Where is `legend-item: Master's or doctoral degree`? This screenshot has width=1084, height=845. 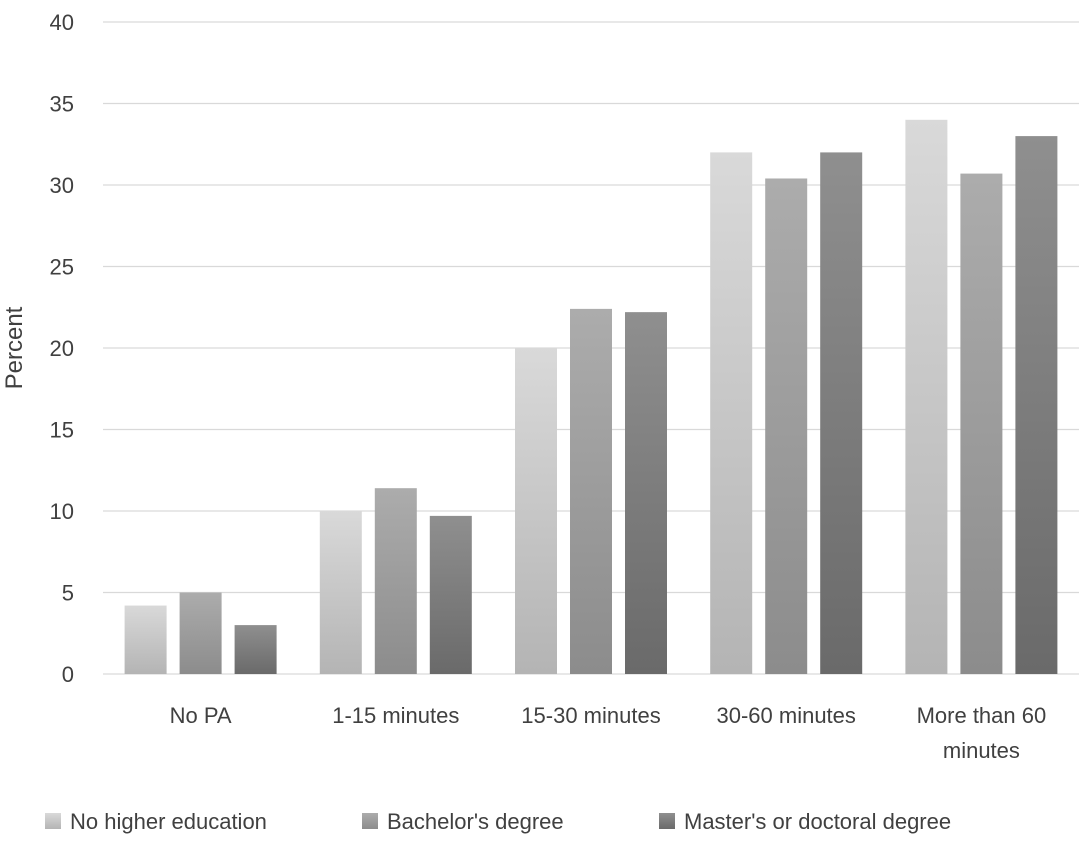
legend-item: Master's or doctoral degree is located at coordinates (805, 821).